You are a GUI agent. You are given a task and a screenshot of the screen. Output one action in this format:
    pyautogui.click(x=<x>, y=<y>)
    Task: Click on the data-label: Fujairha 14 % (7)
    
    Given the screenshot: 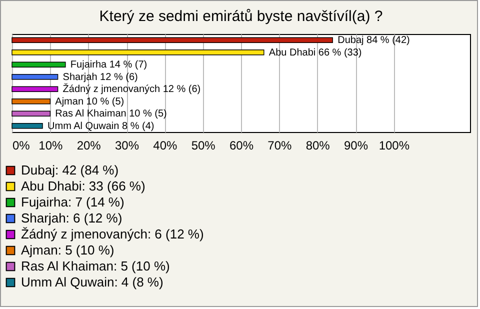 What is the action you would take?
    pyautogui.click(x=109, y=65)
    